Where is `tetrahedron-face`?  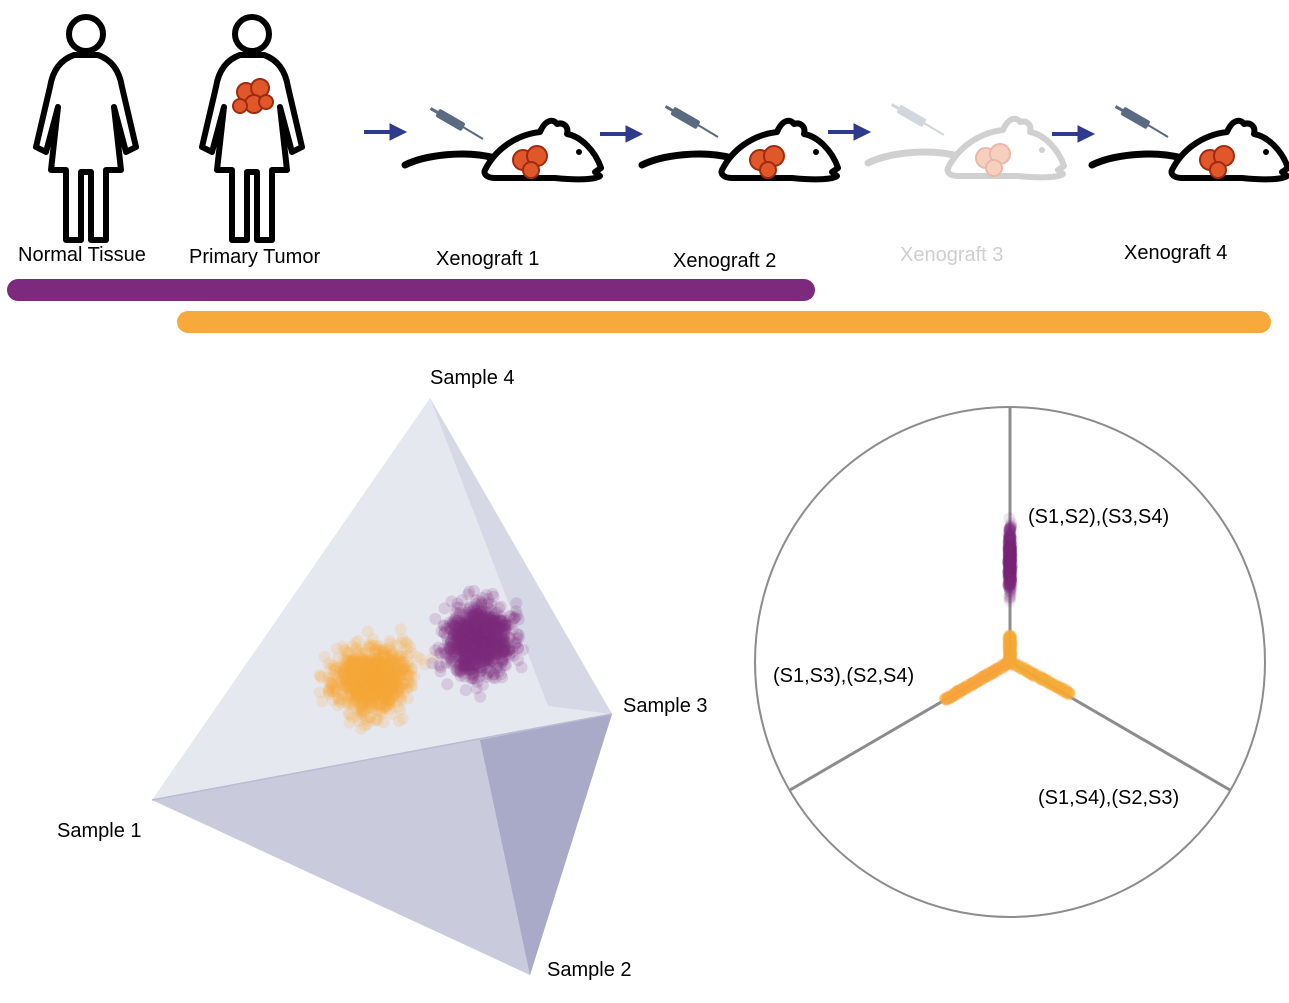 tetrahedron-face is located at coordinates (382, 599).